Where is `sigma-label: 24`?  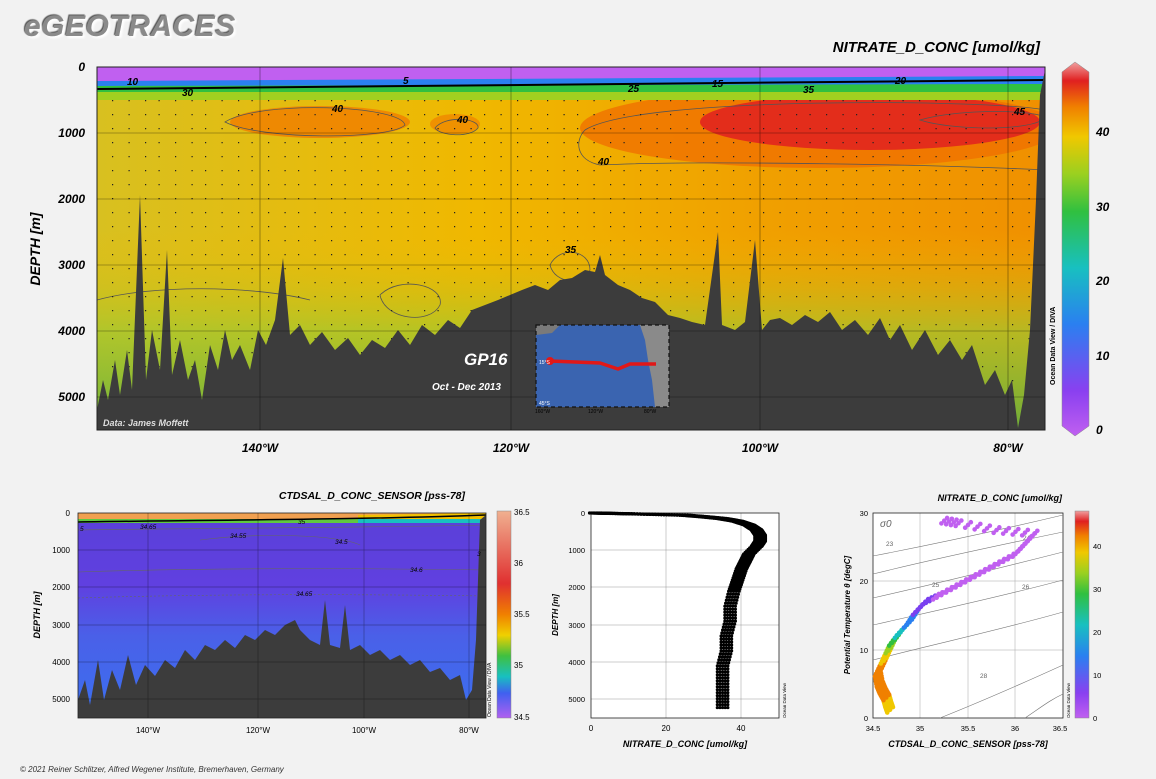 sigma-label: 24 is located at coordinates (1027, 538).